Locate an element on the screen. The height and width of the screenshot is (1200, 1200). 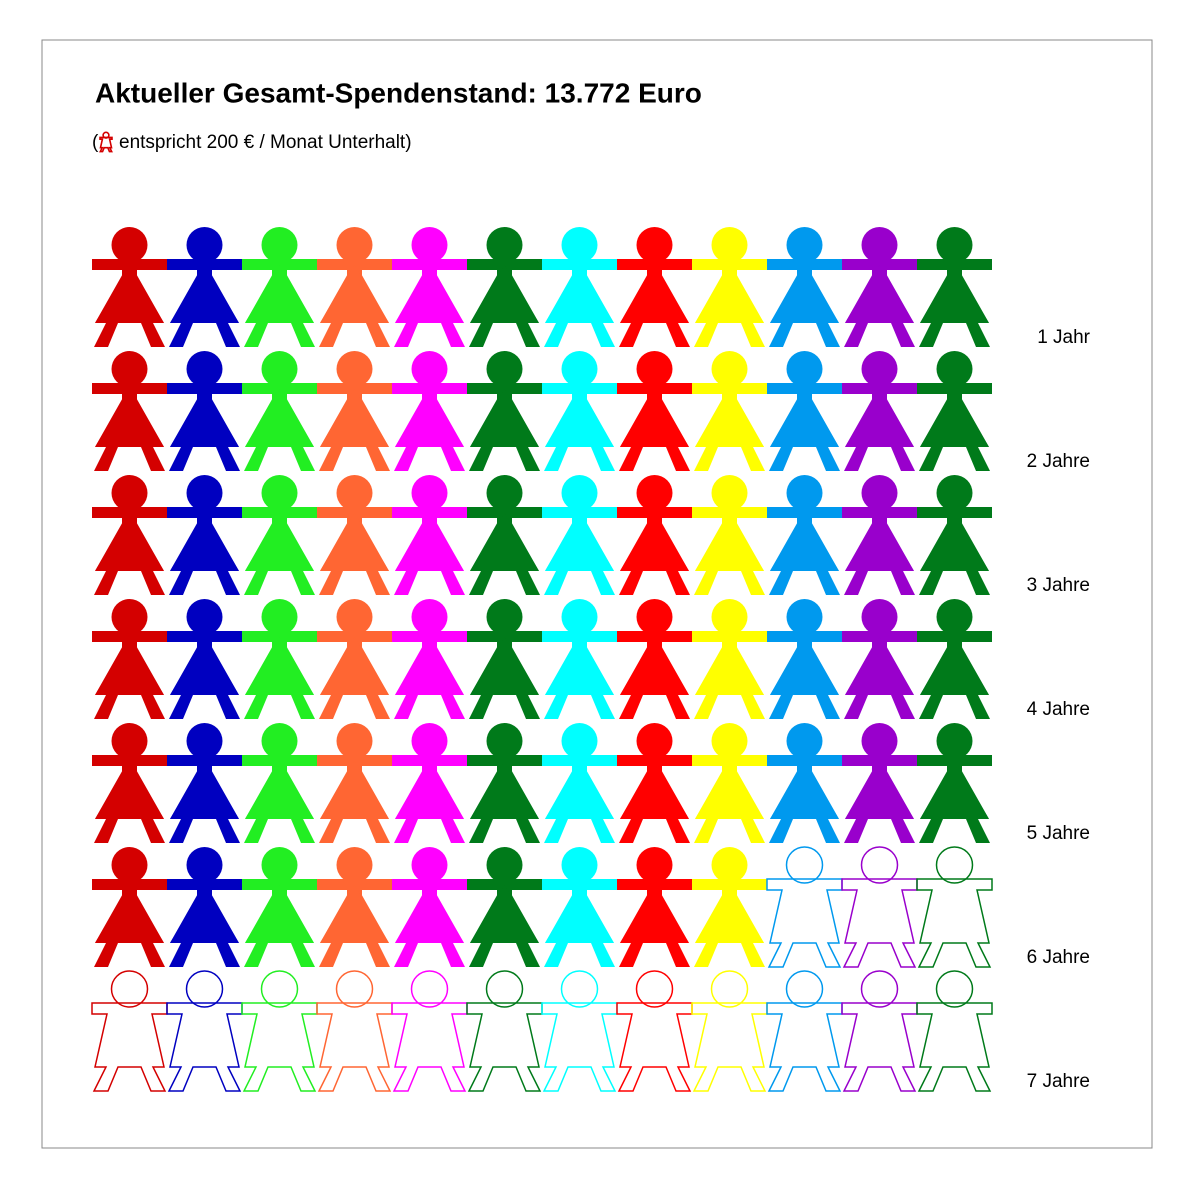
subtitle: entspricht 200 € / Monat Unterhalt) is located at coordinates (265, 142).